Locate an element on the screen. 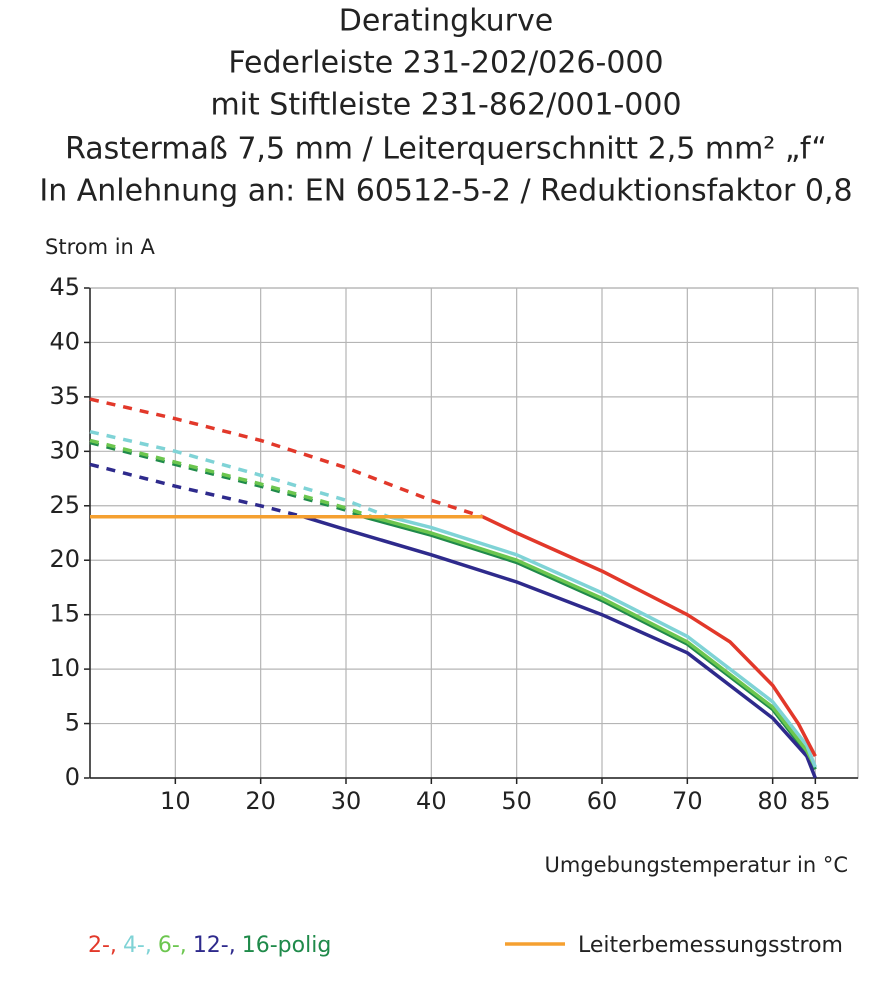 This screenshot has height=1000, width=891. legend-entry: 16-polig is located at coordinates (287, 945).